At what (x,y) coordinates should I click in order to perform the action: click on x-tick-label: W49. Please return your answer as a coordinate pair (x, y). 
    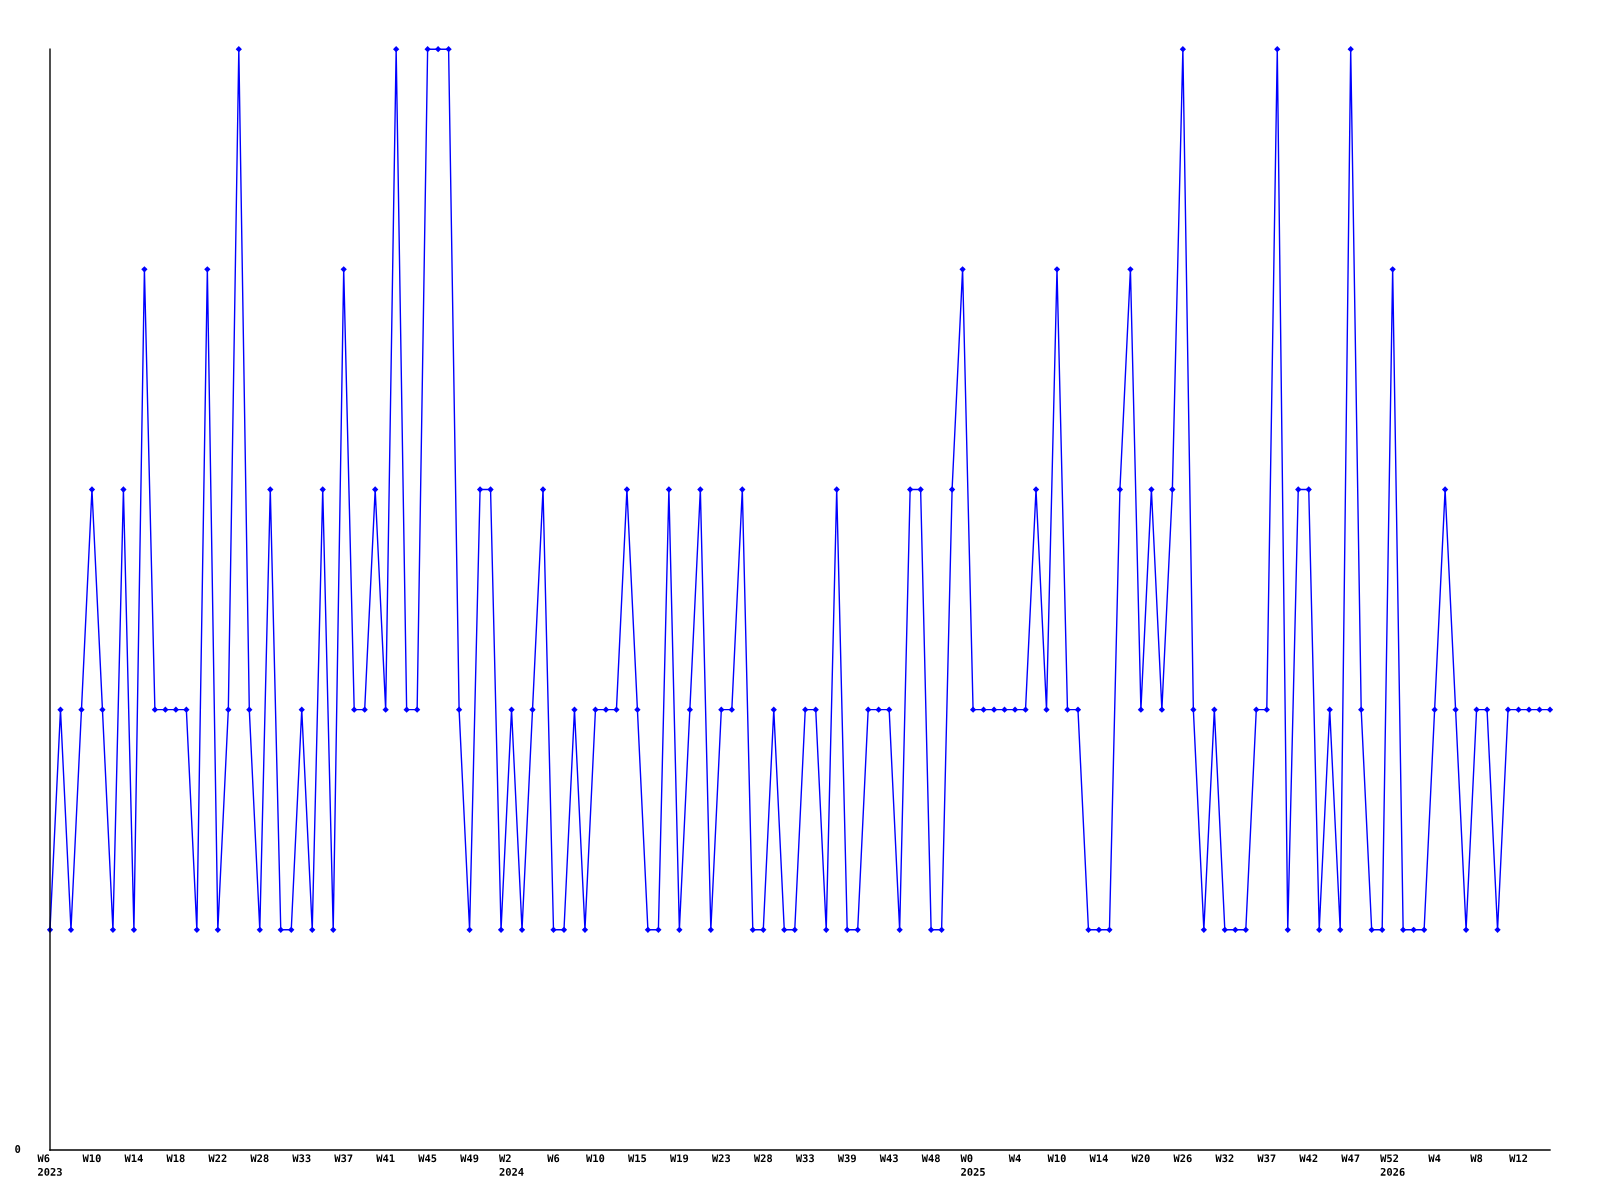
    Looking at the image, I should click on (469, 1158).